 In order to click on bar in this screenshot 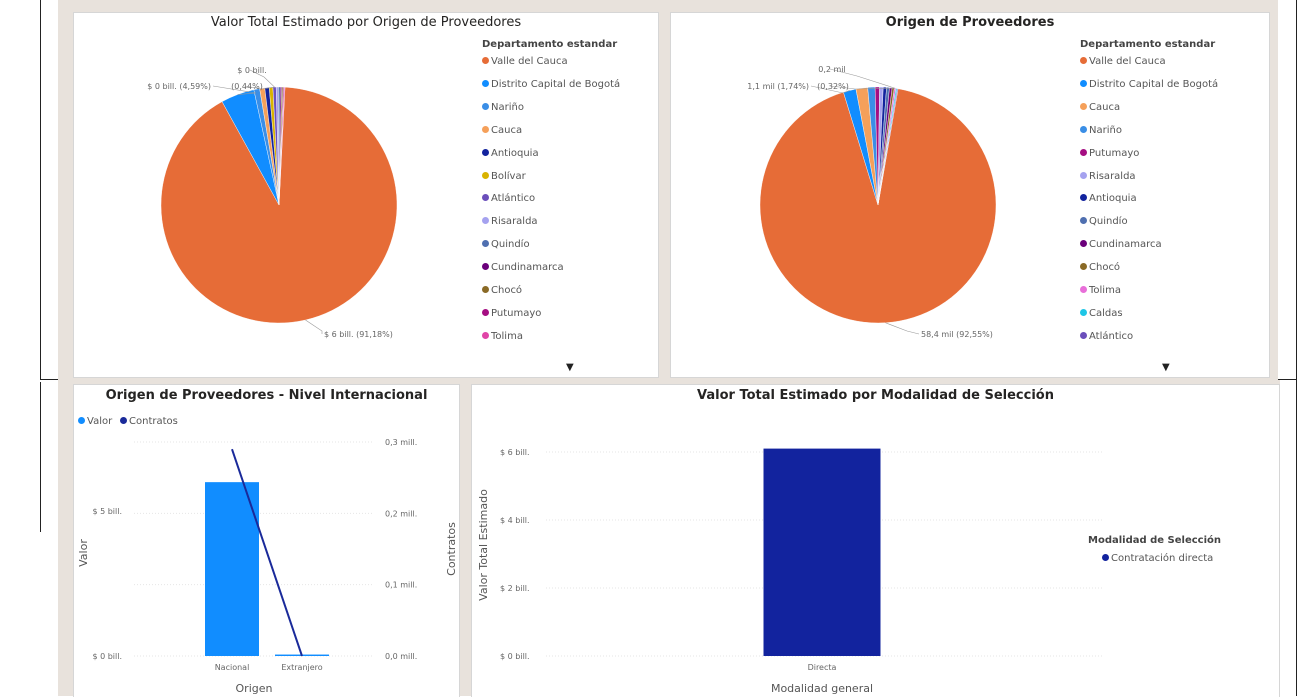, I will do `click(232, 569)`.